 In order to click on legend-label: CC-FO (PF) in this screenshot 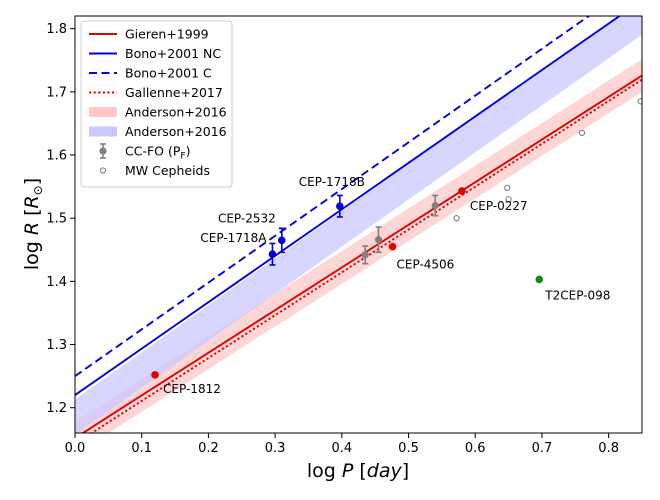, I will do `click(157, 153)`.